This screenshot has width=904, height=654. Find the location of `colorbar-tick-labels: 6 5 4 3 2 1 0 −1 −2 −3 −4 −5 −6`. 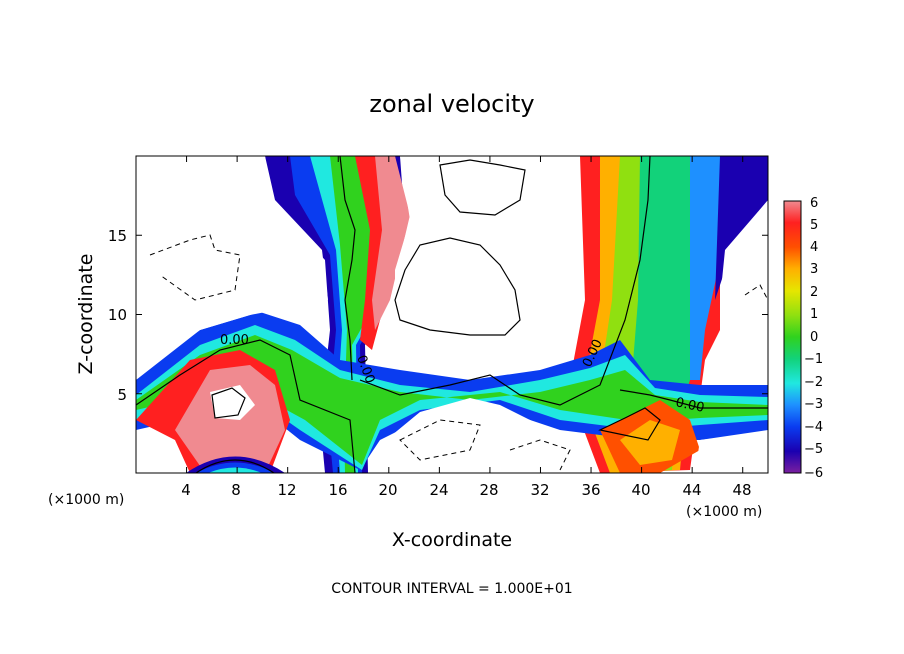

colorbar-tick-labels: 6 5 4 3 2 1 0 −1 −2 −3 −4 −5 −6 is located at coordinates (813, 338).